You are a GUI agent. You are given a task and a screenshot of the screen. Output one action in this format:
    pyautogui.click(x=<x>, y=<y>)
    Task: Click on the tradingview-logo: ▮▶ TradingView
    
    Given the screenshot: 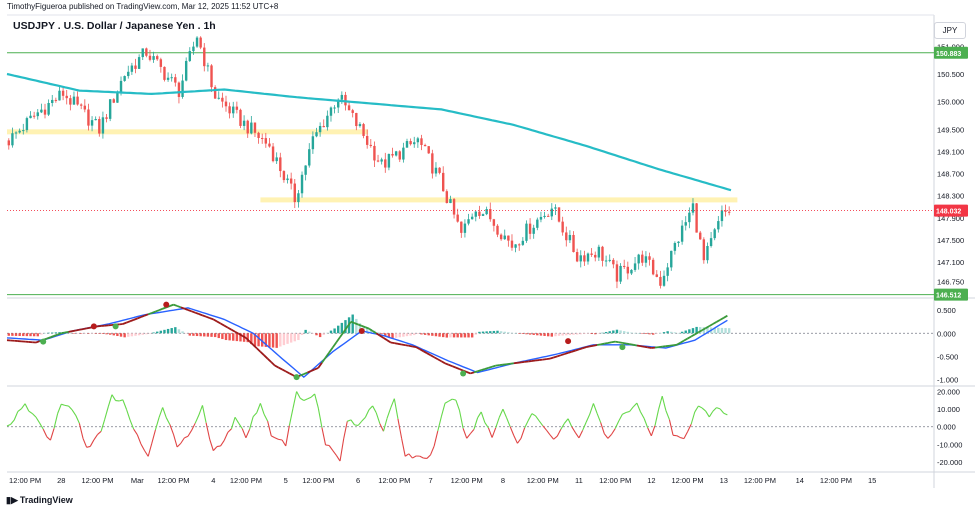 What is the action you would take?
    pyautogui.click(x=39, y=500)
    